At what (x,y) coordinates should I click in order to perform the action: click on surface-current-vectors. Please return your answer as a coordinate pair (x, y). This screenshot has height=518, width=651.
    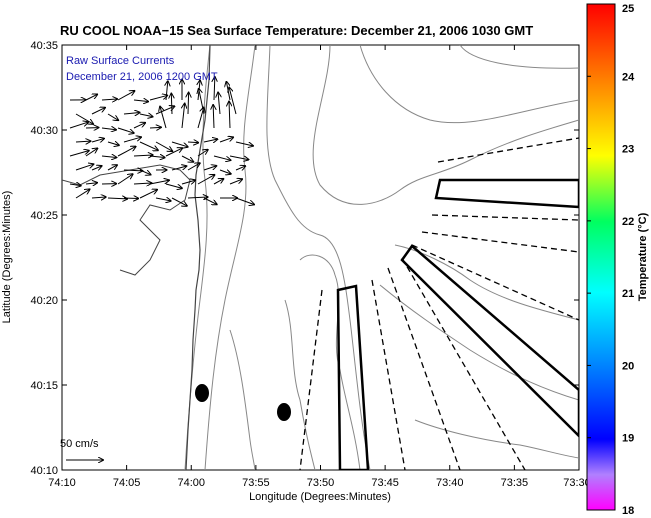
    Looking at the image, I should click on (161, 141).